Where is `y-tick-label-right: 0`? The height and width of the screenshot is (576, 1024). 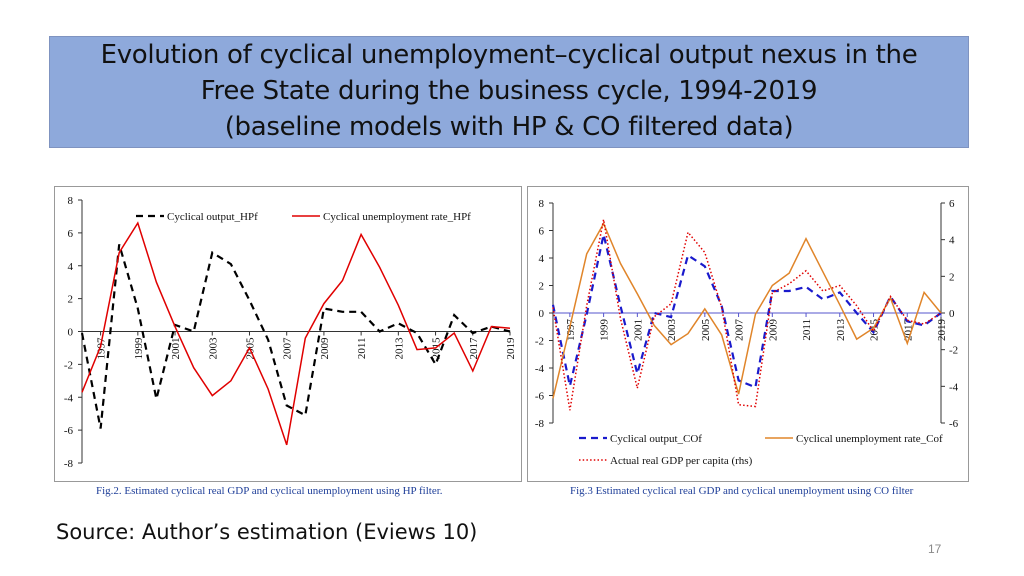 y-tick-label-right: 0 is located at coordinates (952, 314).